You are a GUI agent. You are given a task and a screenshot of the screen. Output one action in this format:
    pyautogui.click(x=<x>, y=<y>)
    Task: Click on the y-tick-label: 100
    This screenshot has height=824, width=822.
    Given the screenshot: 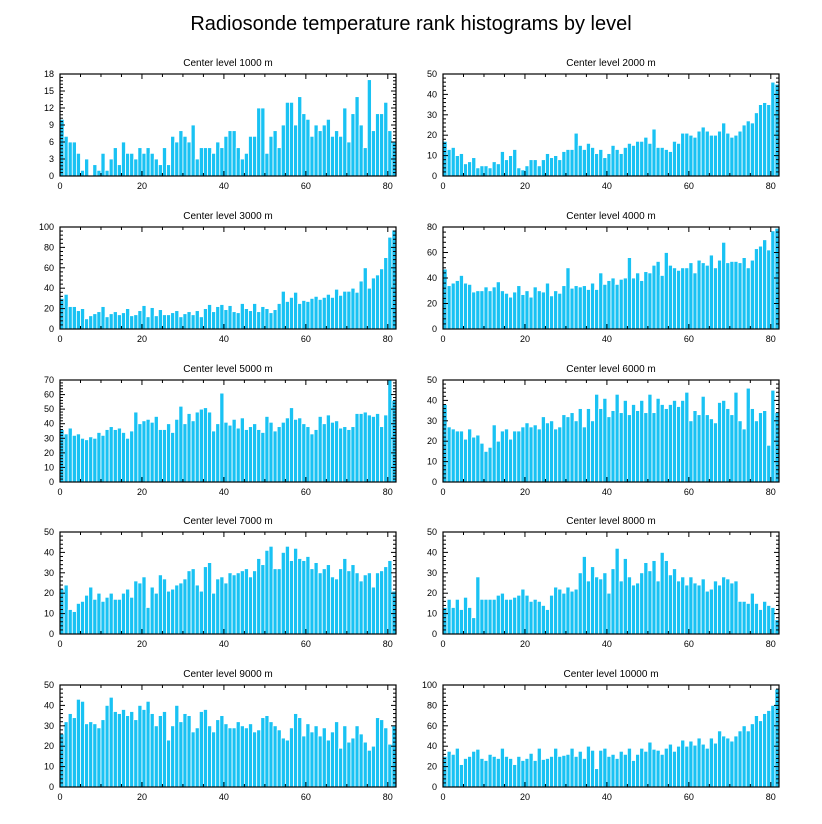 What is the action you would take?
    pyautogui.click(x=46, y=227)
    